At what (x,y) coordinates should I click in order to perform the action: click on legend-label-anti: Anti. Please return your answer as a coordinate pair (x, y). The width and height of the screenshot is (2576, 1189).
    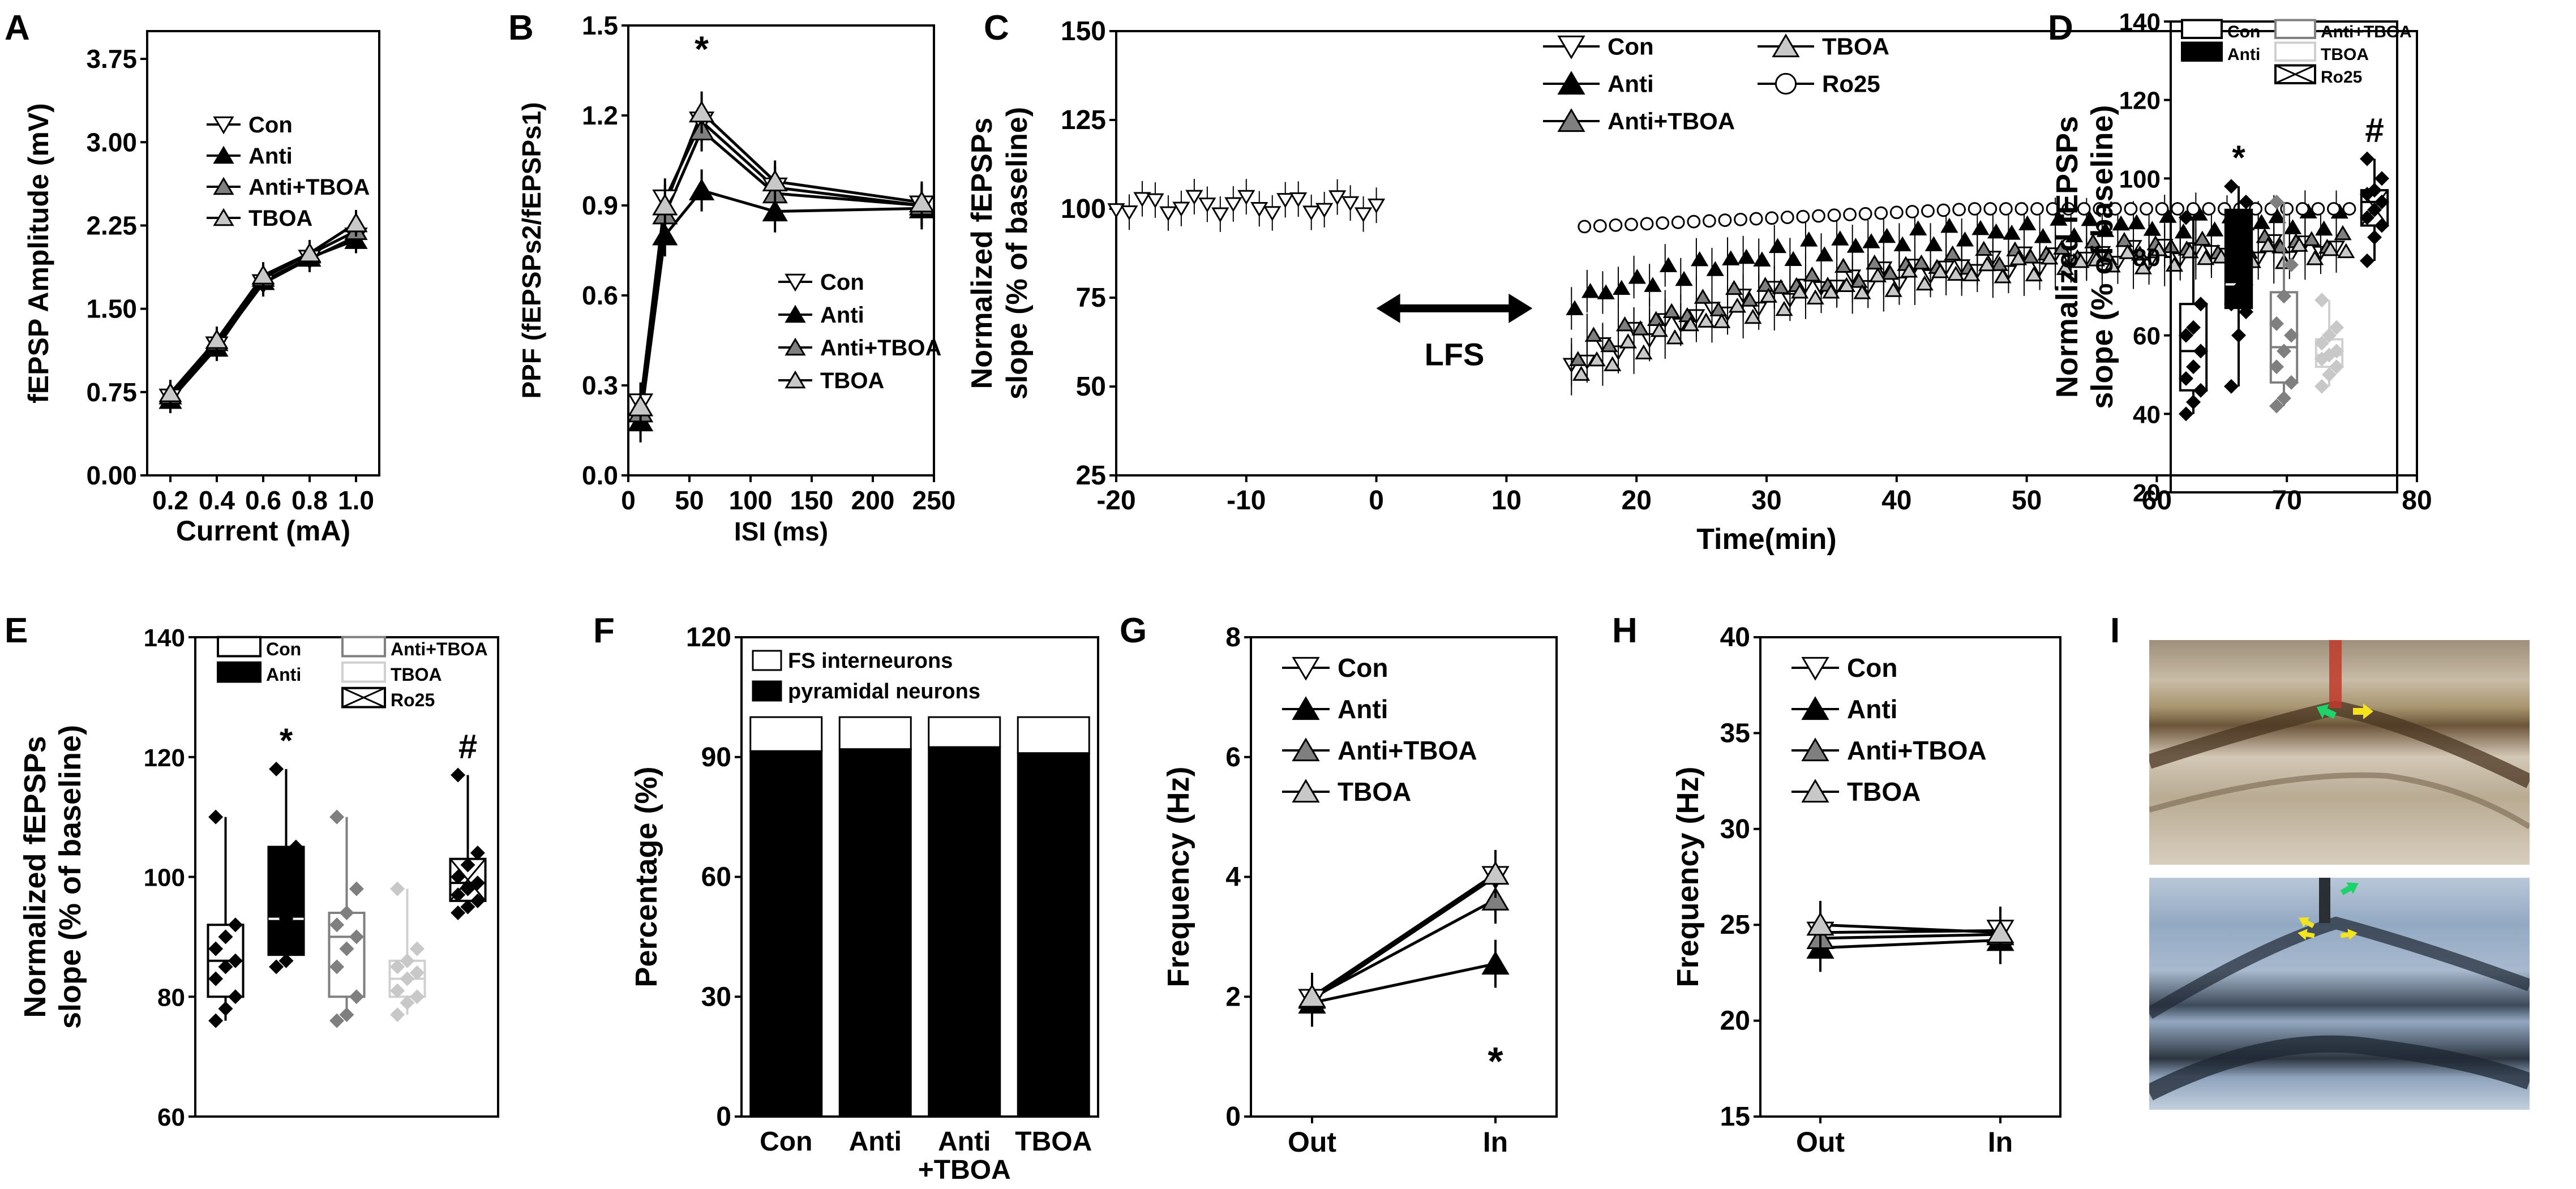
    Looking at the image, I should click on (270, 156).